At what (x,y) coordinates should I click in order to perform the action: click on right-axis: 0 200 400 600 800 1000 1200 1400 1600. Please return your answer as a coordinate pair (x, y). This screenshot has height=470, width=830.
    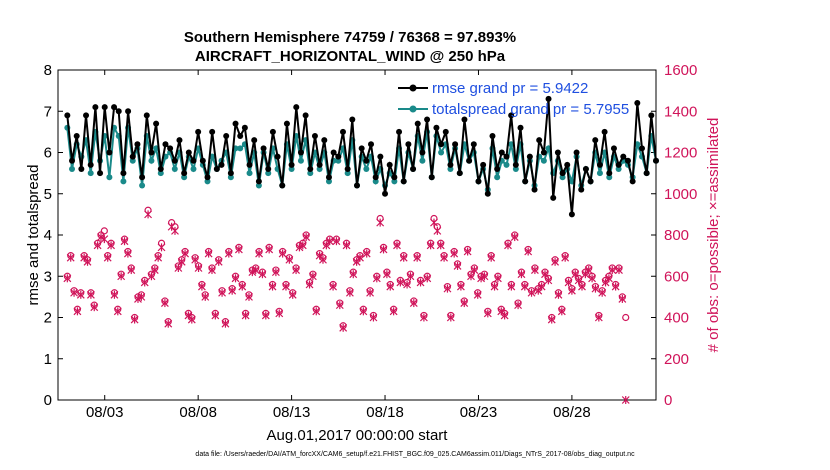
    Looking at the image, I should click on (674, 235).